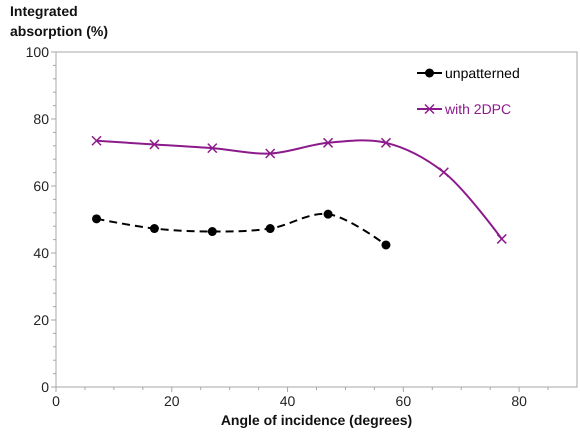  I want to click on x-axis-title: Angle of incidence (degrees), so click(316, 420).